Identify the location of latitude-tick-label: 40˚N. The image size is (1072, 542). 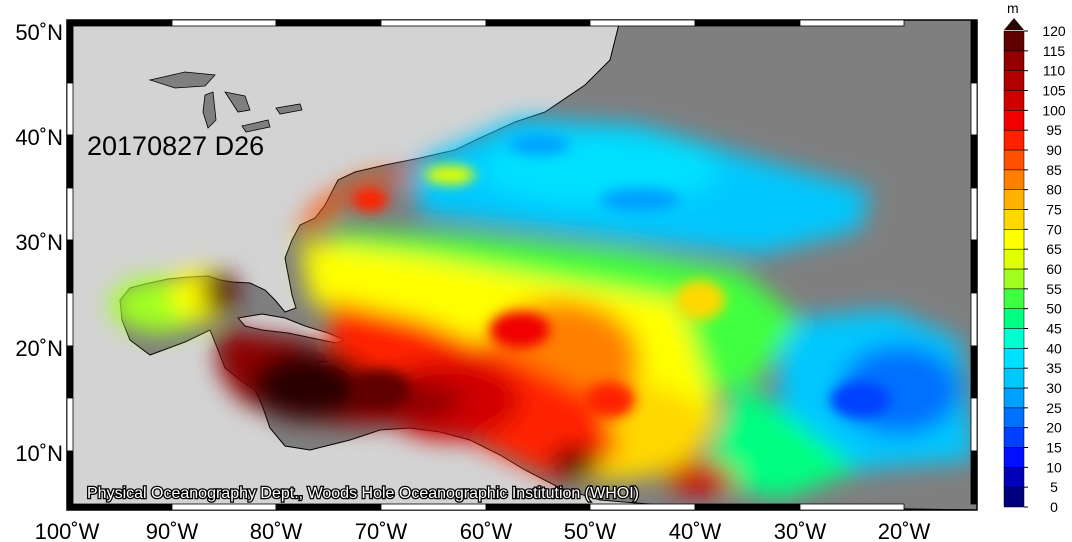
(39, 137).